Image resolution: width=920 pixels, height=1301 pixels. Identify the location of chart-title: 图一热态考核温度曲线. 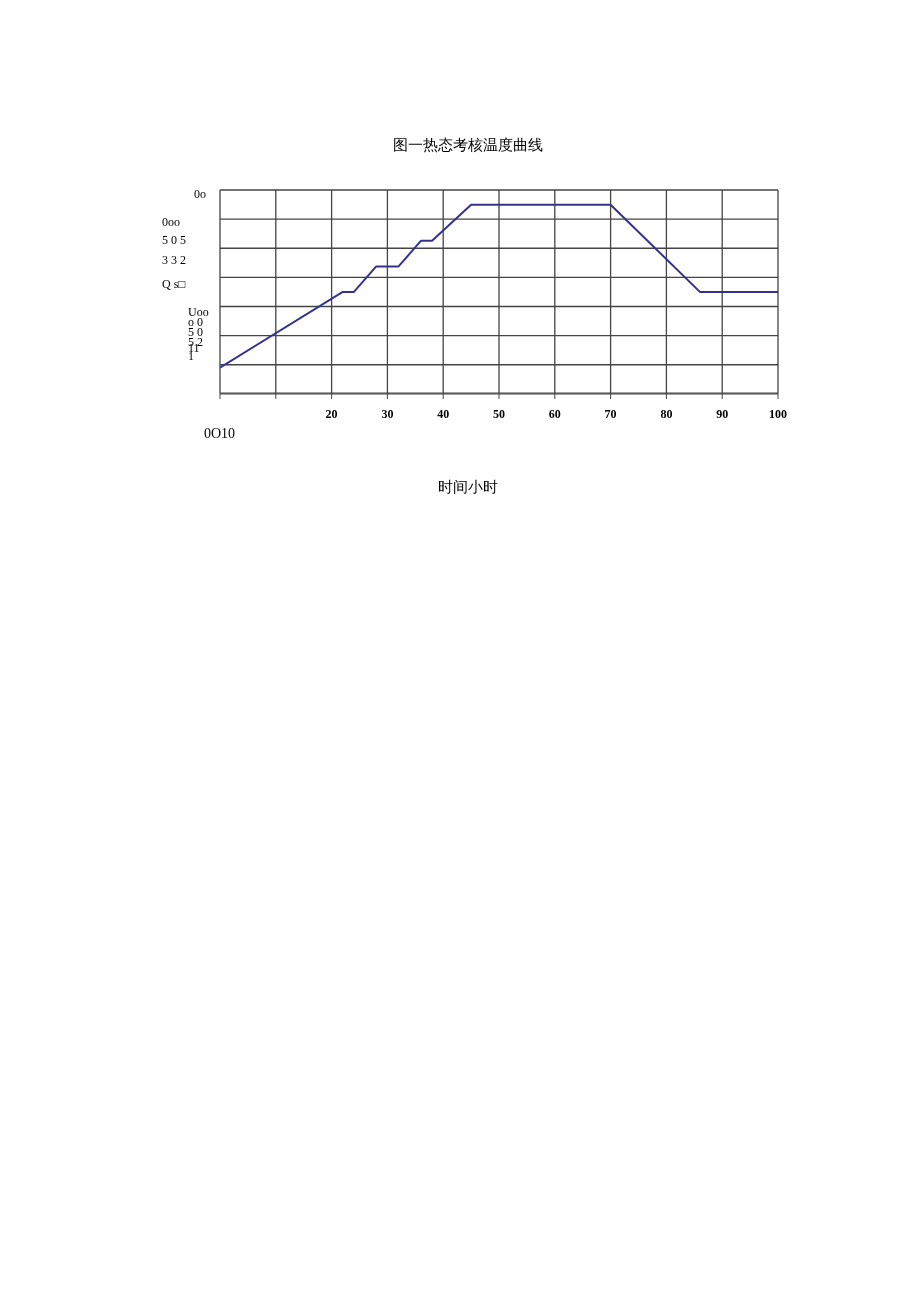
(468, 145).